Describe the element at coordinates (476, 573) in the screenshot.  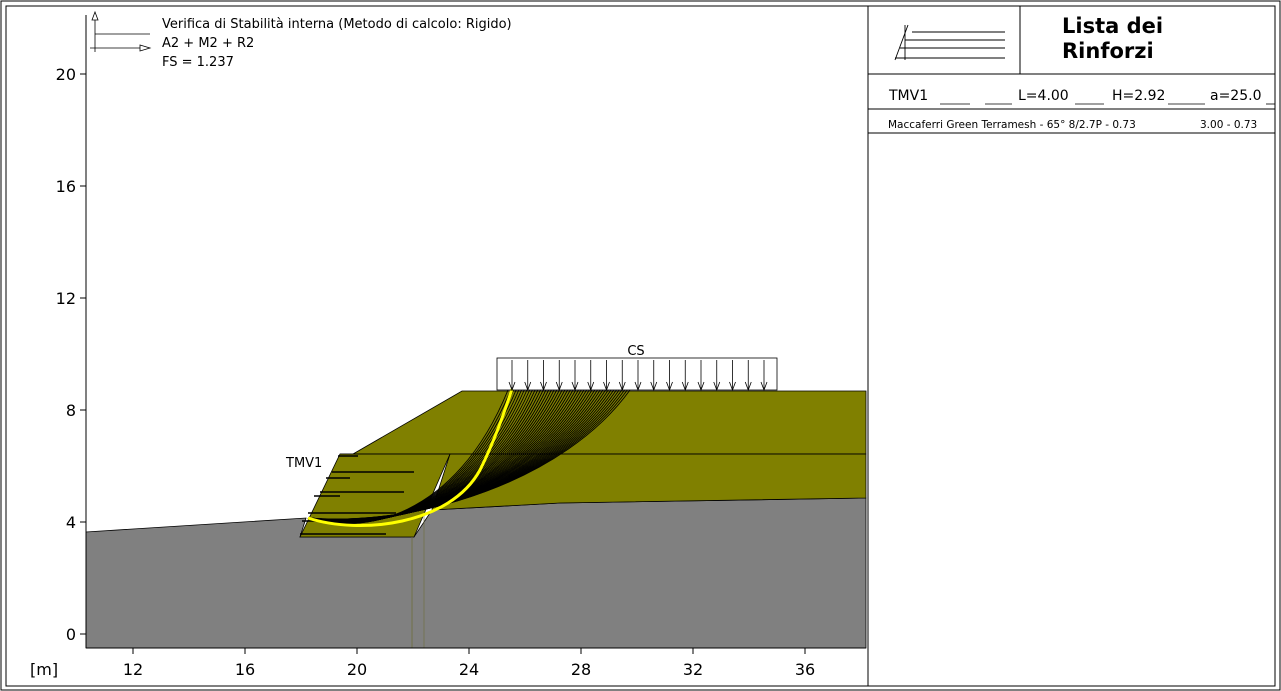
I see `foundation-soil` at that location.